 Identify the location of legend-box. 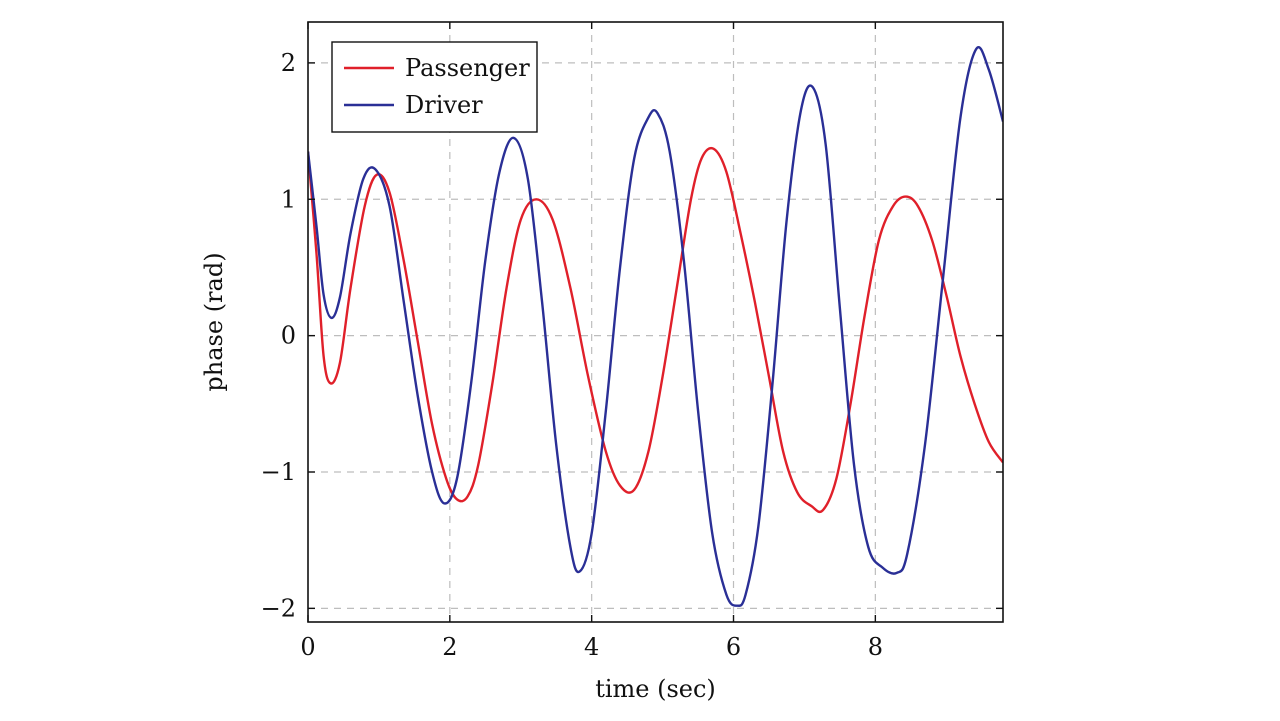
(434, 87).